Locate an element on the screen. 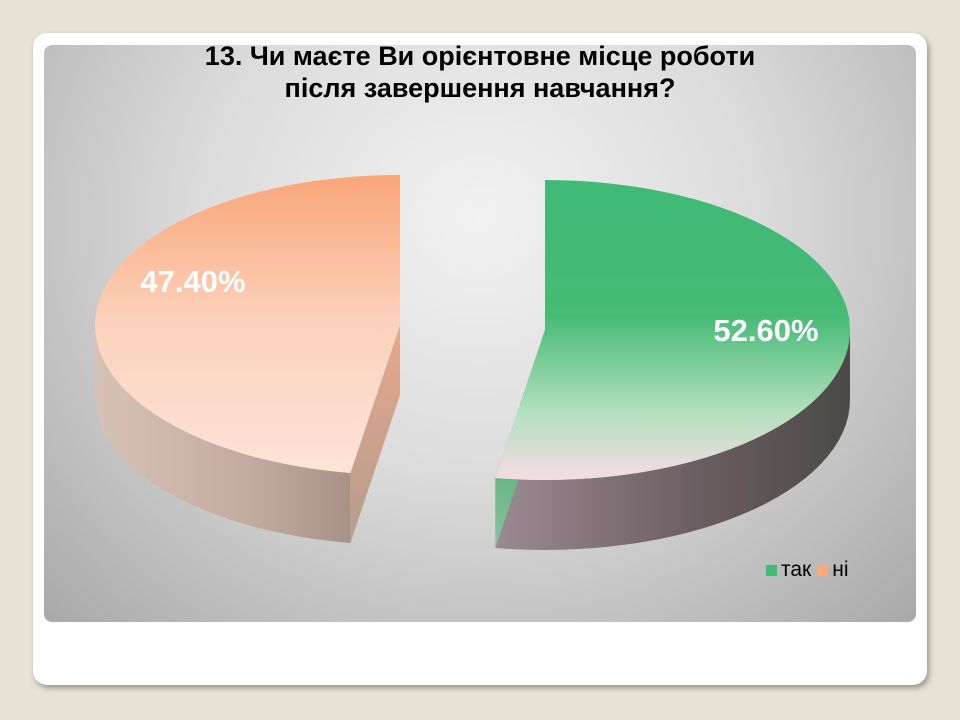 This screenshot has height=720, width=960. chart-legend: так ні is located at coordinates (810, 570).